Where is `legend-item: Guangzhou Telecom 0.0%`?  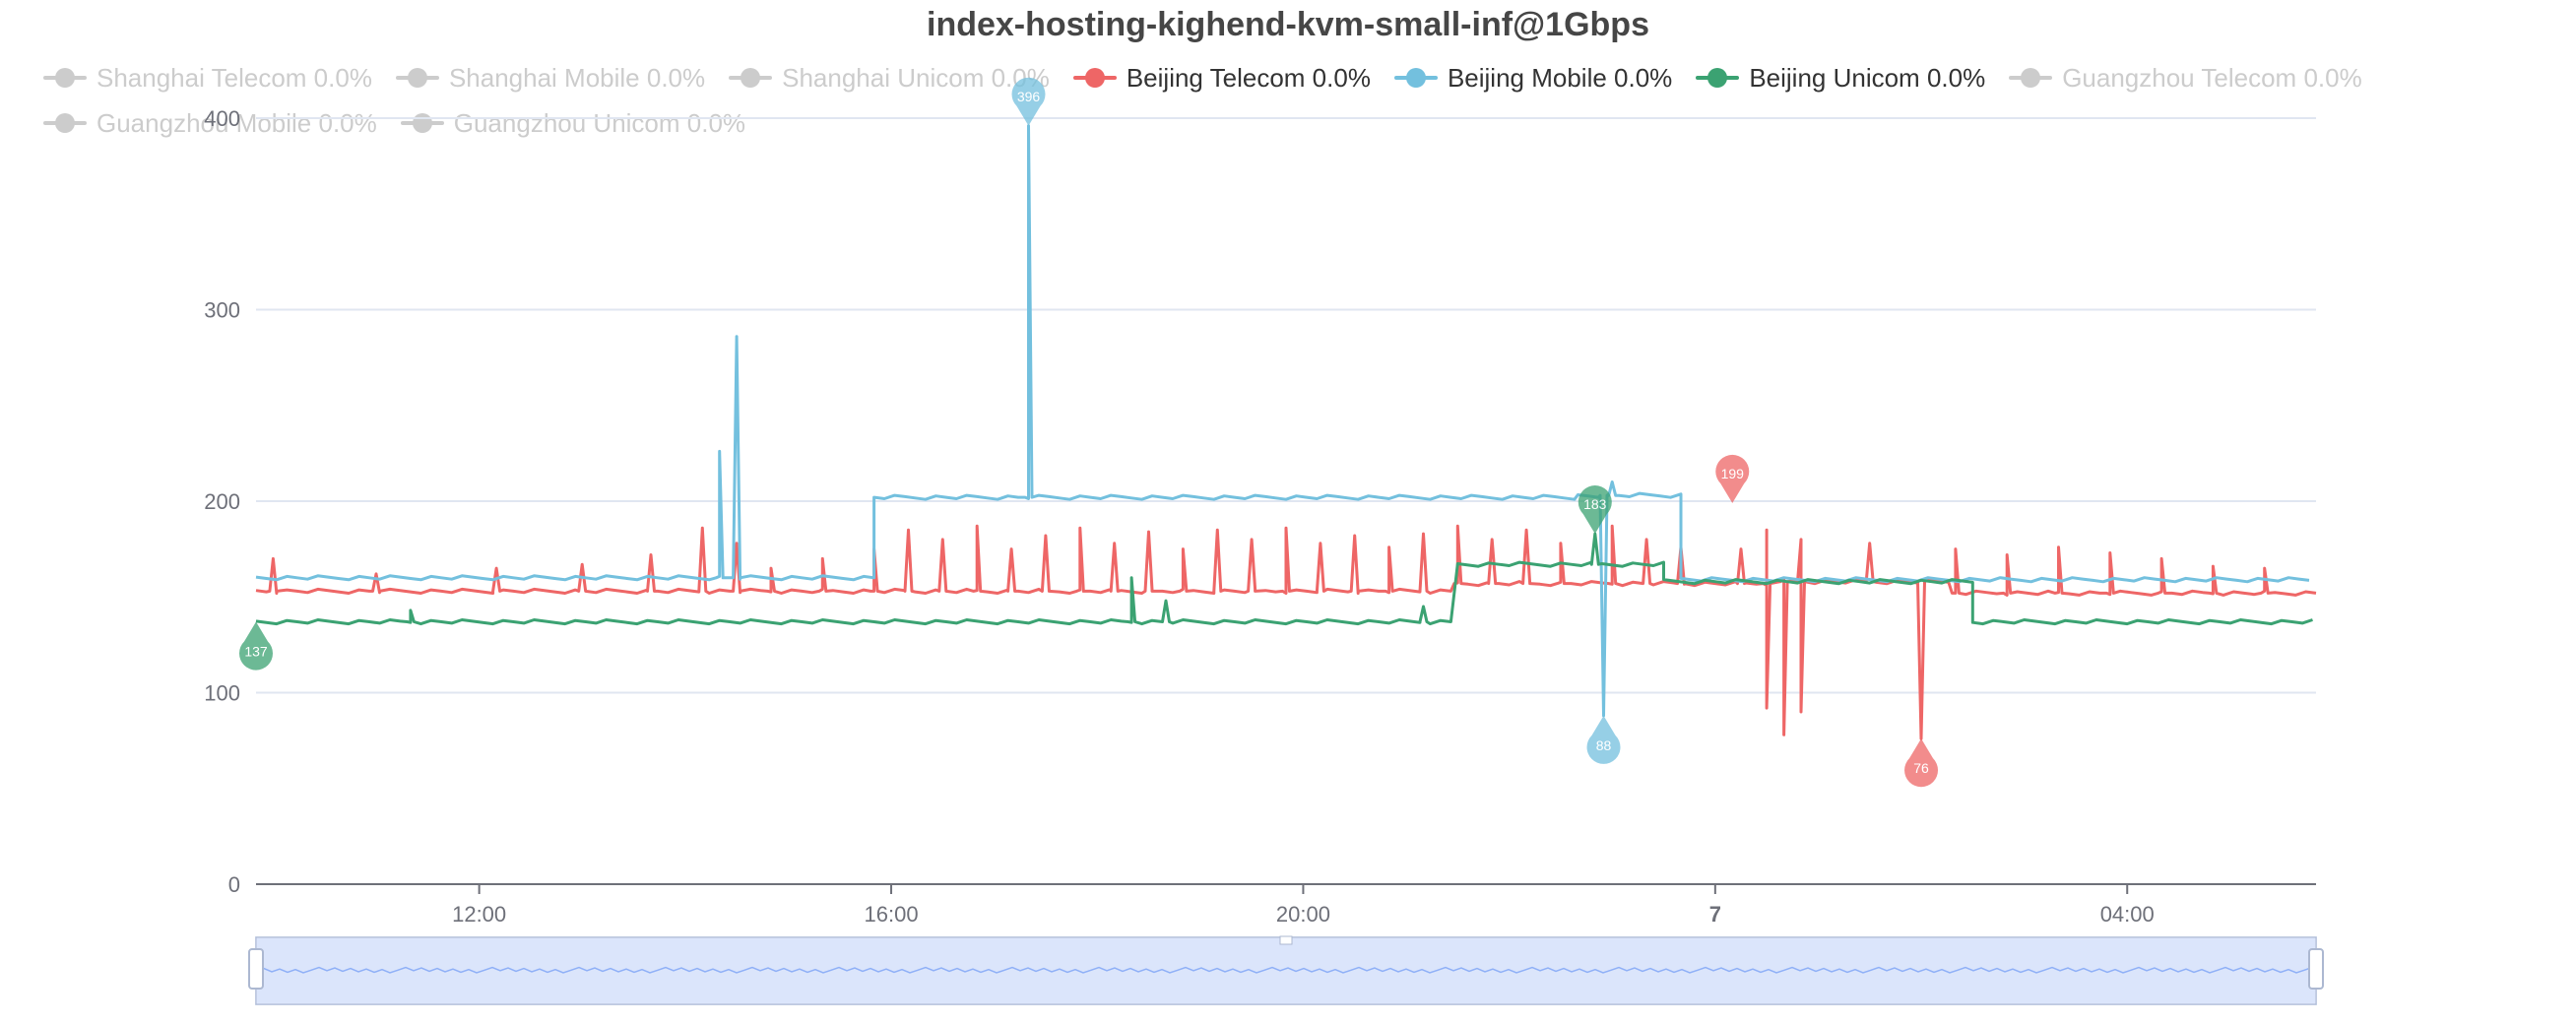
legend-item: Guangzhou Telecom 0.0% is located at coordinates (2185, 77).